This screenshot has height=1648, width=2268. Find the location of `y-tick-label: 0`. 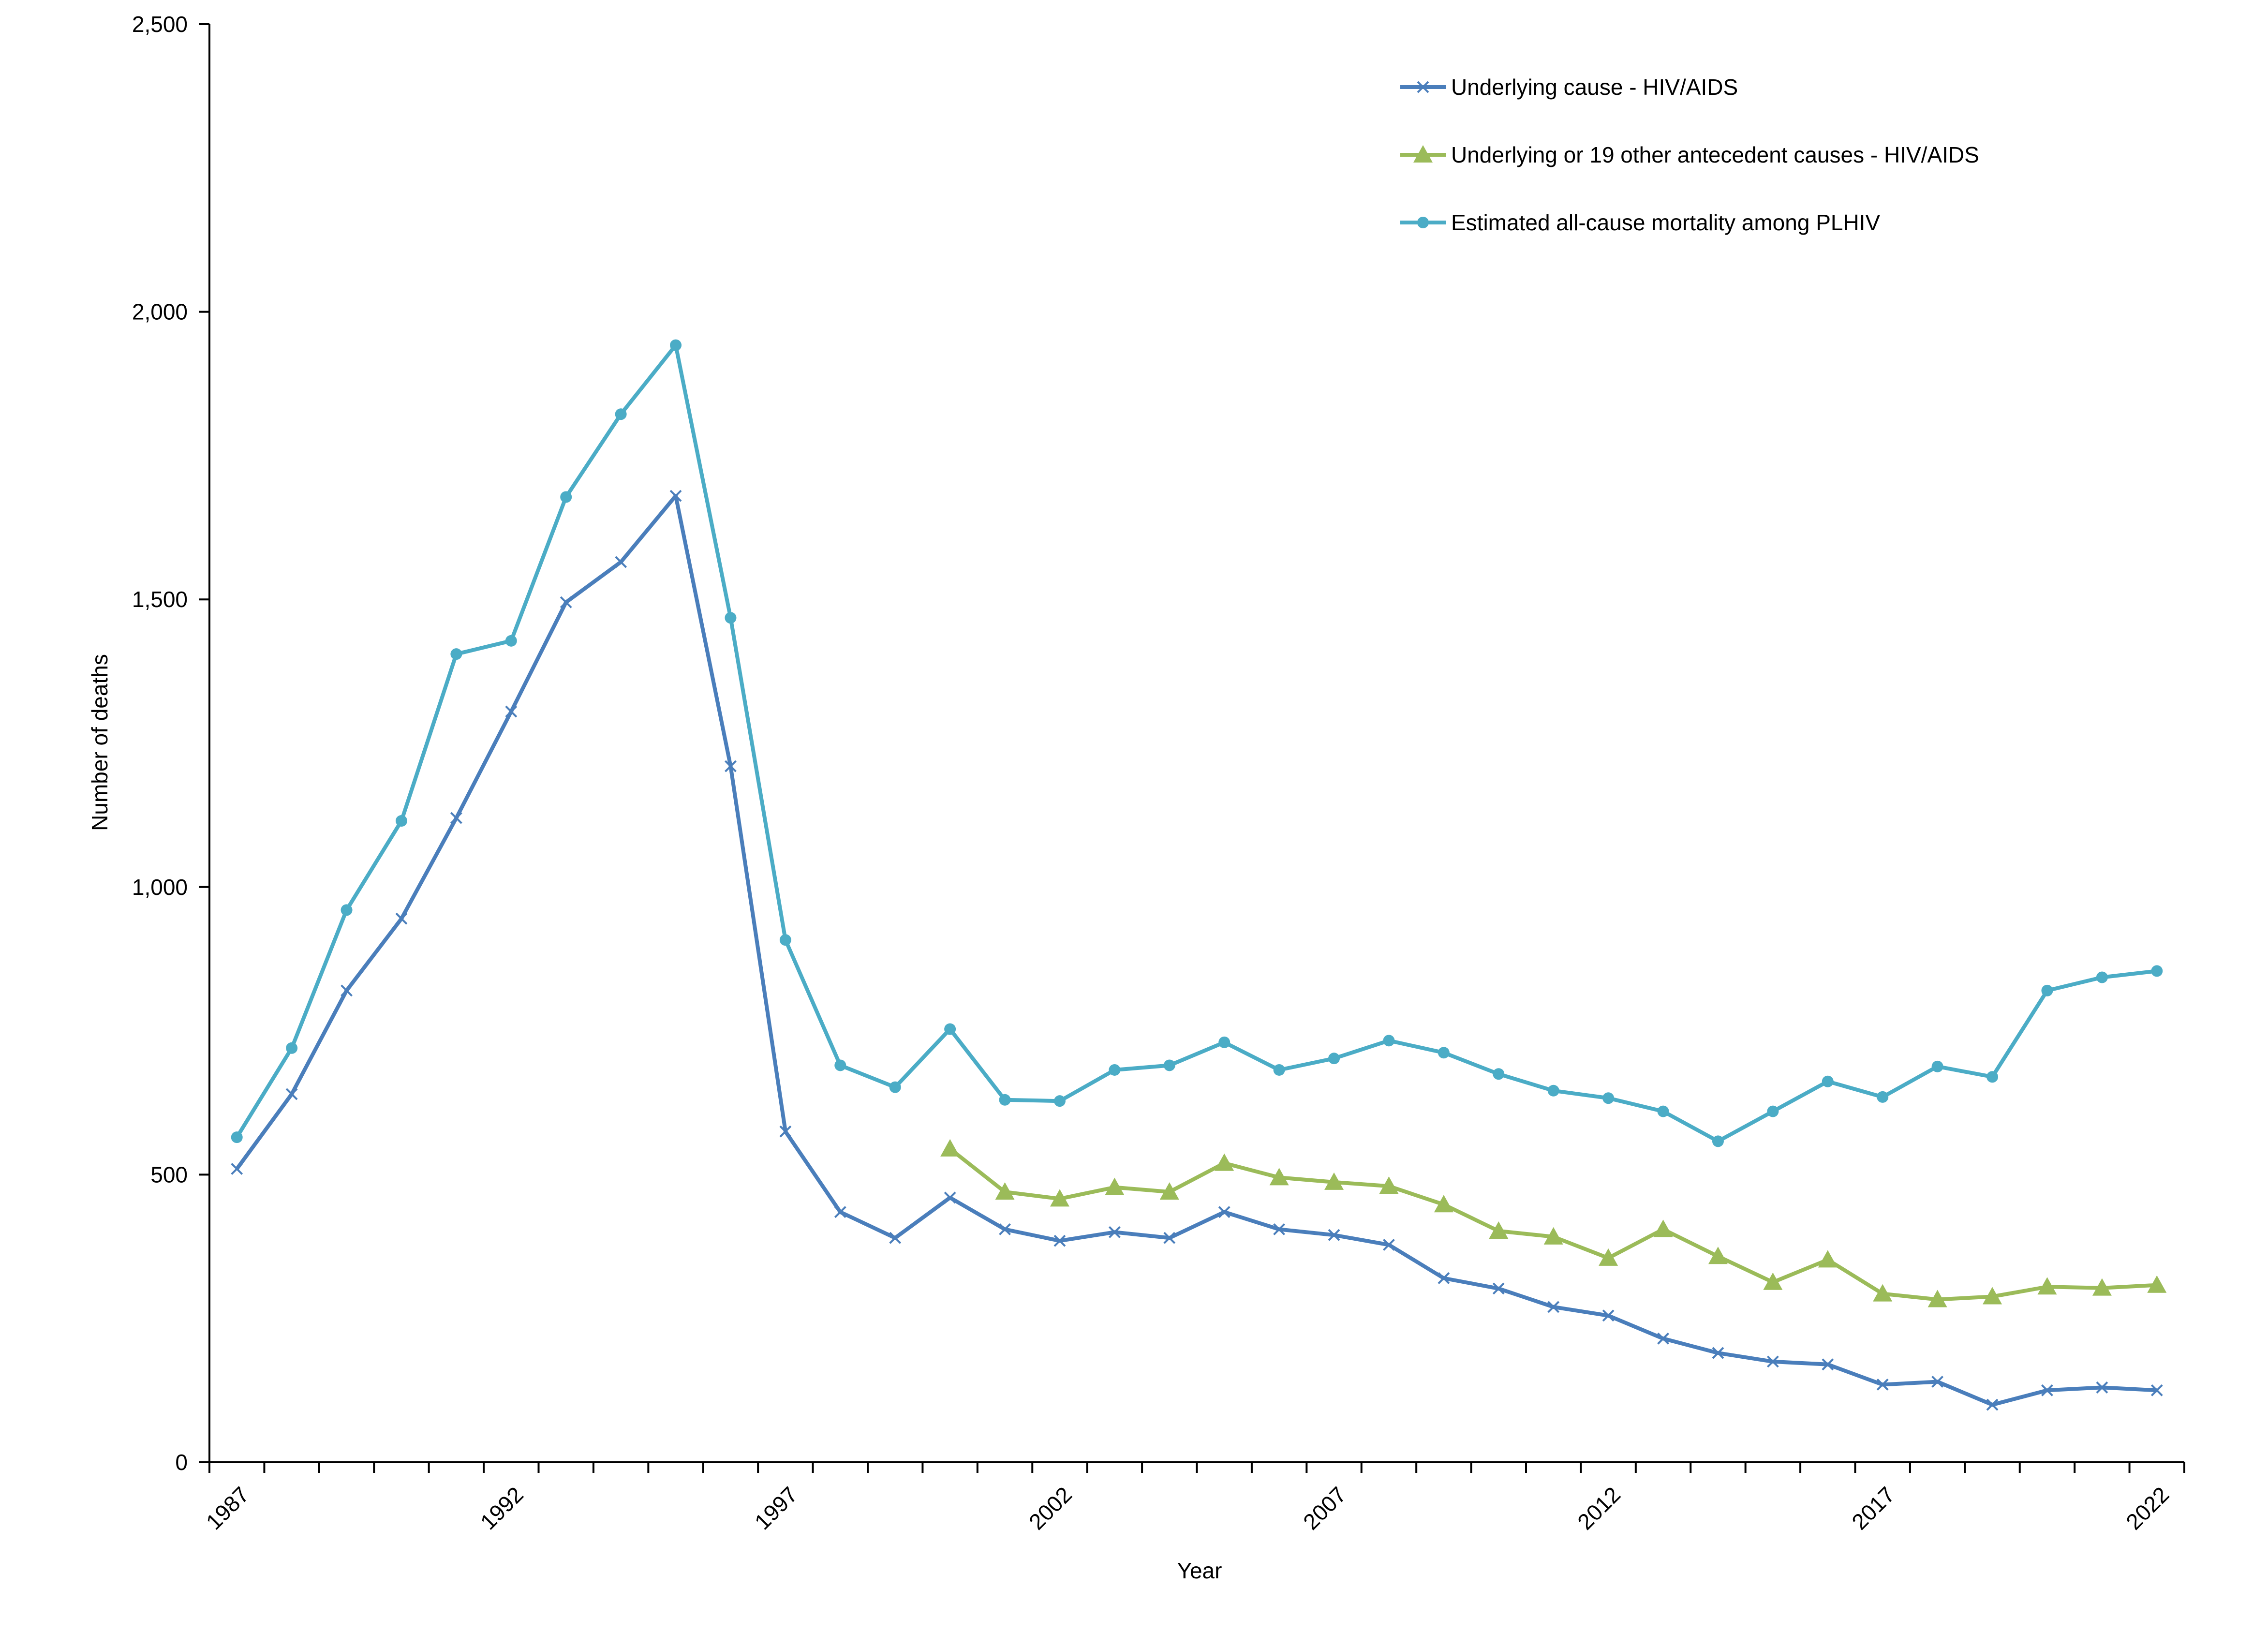

y-tick-label: 0 is located at coordinates (181, 1463).